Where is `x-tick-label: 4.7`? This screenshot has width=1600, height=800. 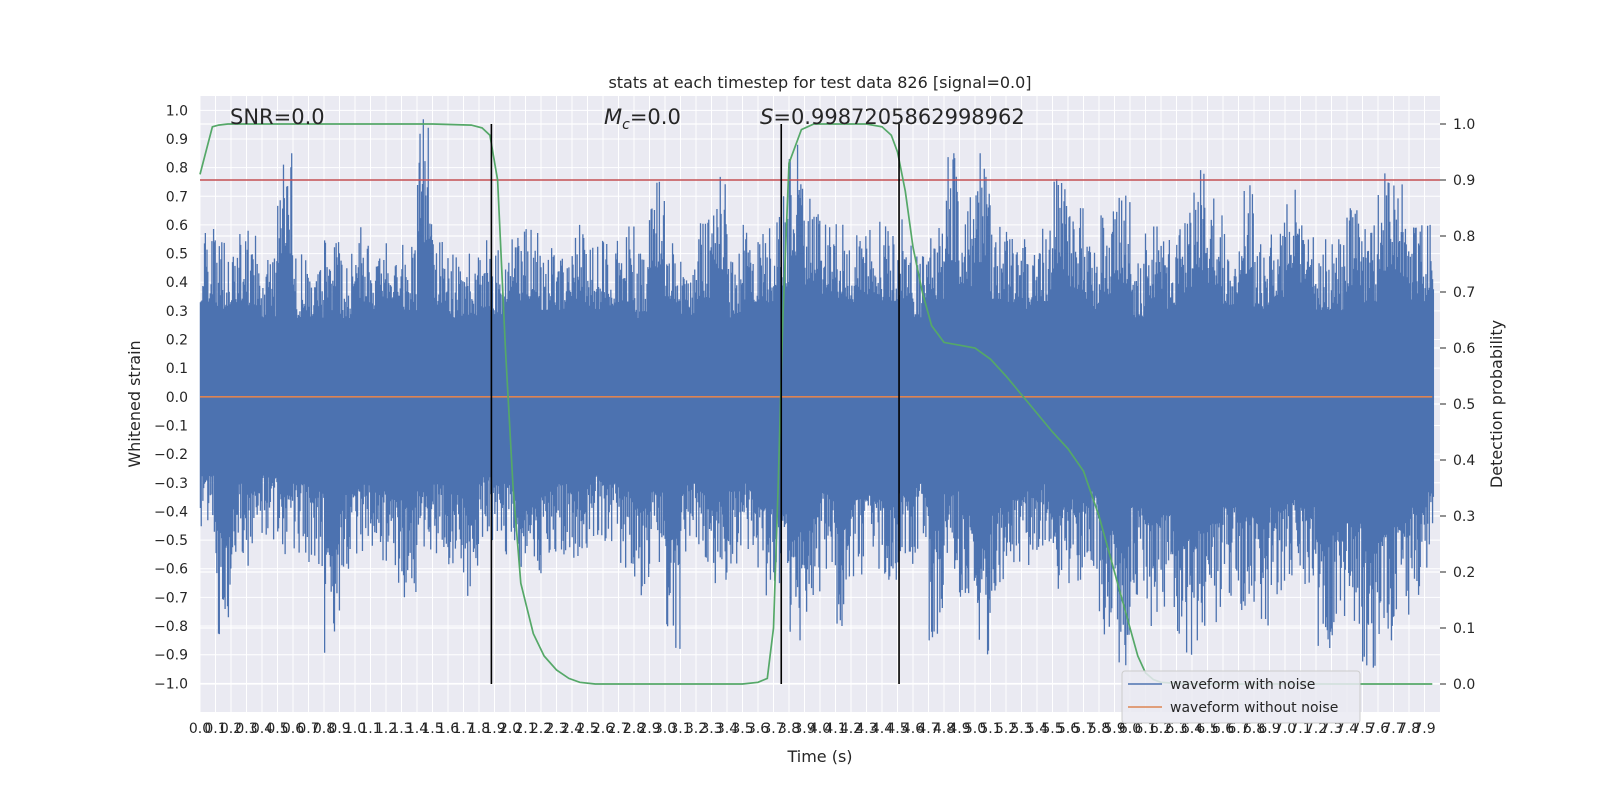
x-tick-label: 4.7 is located at coordinates (928, 729).